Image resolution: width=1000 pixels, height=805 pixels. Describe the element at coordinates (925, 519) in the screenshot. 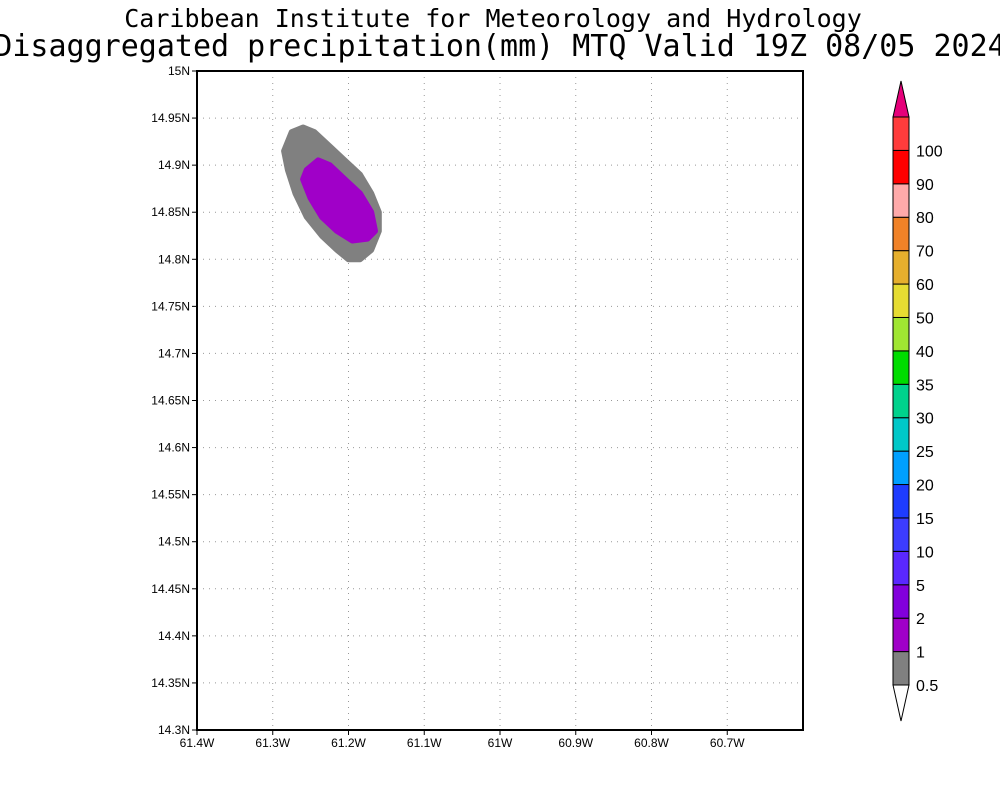

I see `colorbar-label: 15` at that location.